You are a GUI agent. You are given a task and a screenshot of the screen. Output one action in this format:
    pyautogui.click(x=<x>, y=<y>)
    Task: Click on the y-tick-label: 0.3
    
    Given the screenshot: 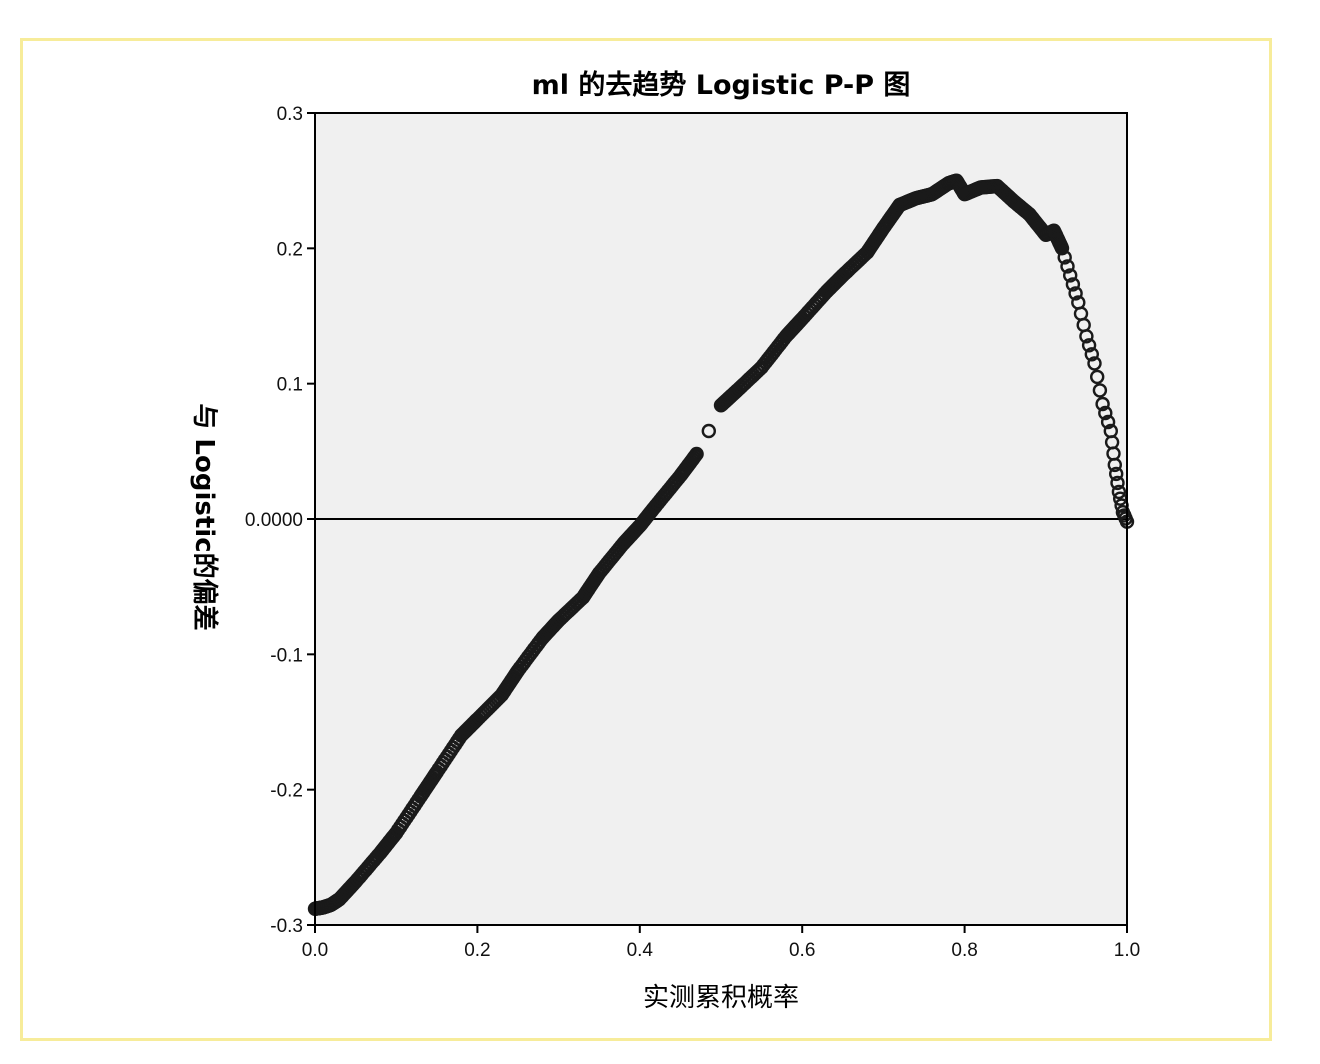 What is the action you would take?
    pyautogui.click(x=290, y=114)
    